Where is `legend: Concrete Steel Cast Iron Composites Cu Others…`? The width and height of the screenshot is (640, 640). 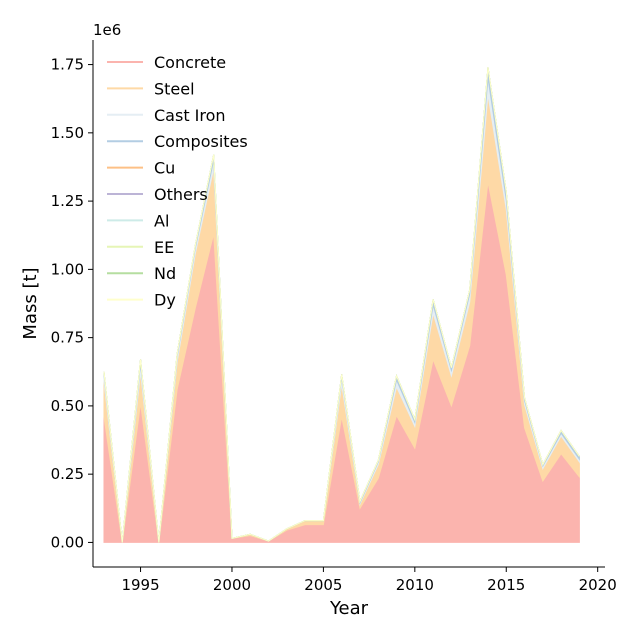
legend: Concrete Steel Cast Iron Composites Cu Others… is located at coordinates (177, 181).